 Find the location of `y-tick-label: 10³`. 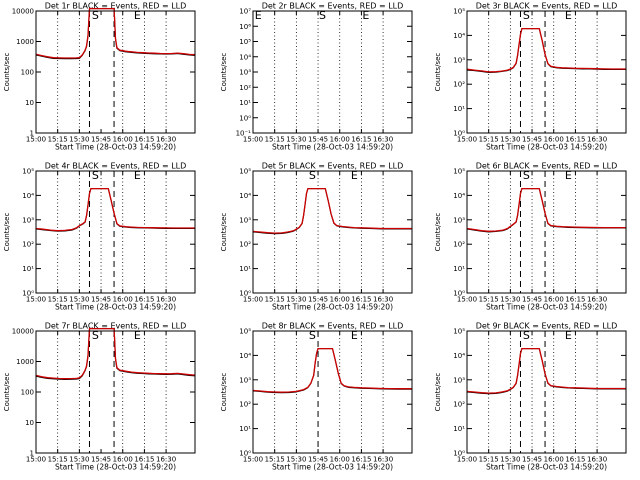

y-tick-label: 10³ is located at coordinates (245, 220).